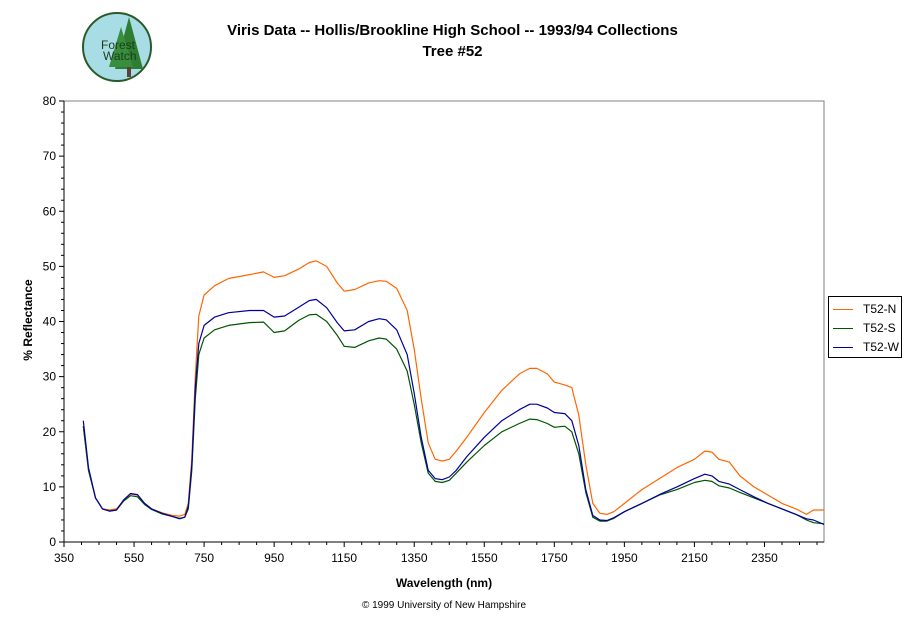  What do you see at coordinates (554, 558) in the screenshot?
I see `x-tick-label: 1750` at bounding box center [554, 558].